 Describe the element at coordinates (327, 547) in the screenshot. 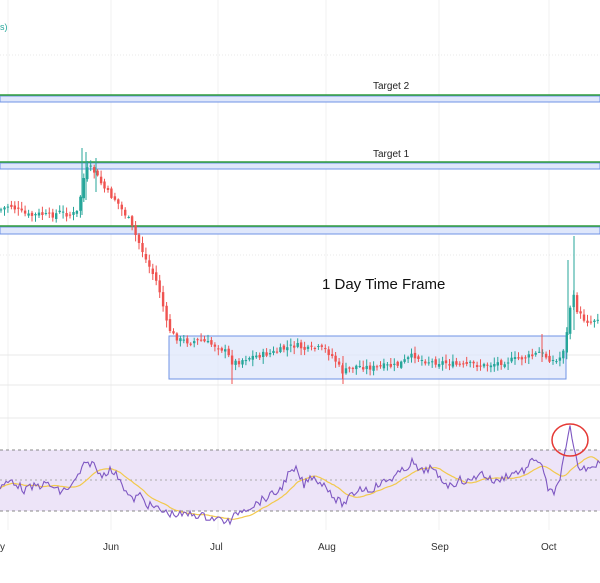

I see `x-tick-aug: Aug` at that location.